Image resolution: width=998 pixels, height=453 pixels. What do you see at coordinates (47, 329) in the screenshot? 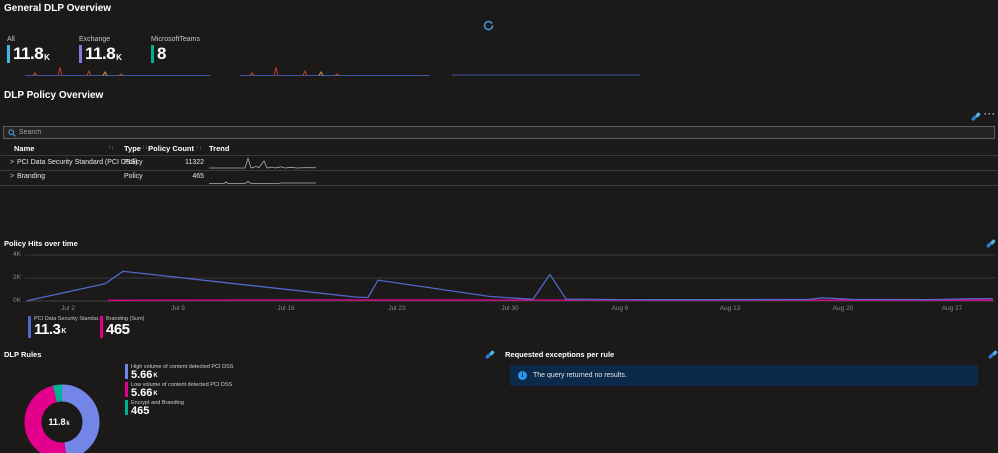
I see `legend-value: 11.3` at bounding box center [47, 329].